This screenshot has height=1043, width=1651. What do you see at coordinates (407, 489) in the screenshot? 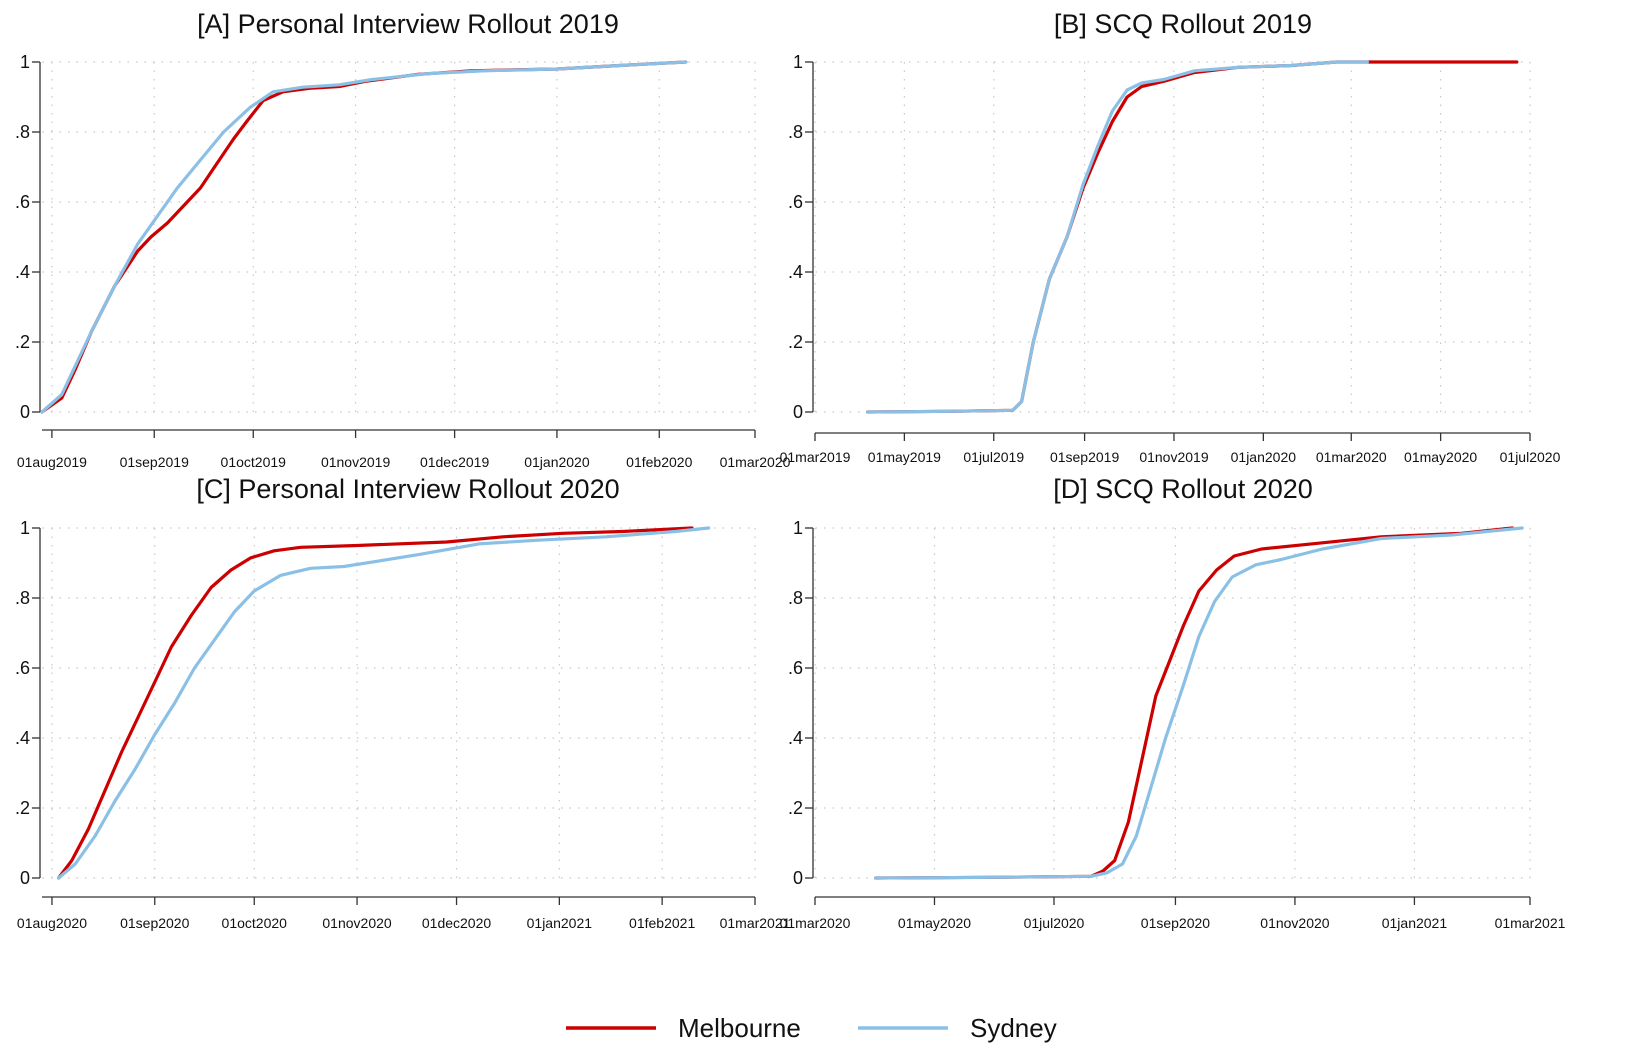
I see `panel-title: [C] Personal Interview Rollout 2020` at bounding box center [407, 489].